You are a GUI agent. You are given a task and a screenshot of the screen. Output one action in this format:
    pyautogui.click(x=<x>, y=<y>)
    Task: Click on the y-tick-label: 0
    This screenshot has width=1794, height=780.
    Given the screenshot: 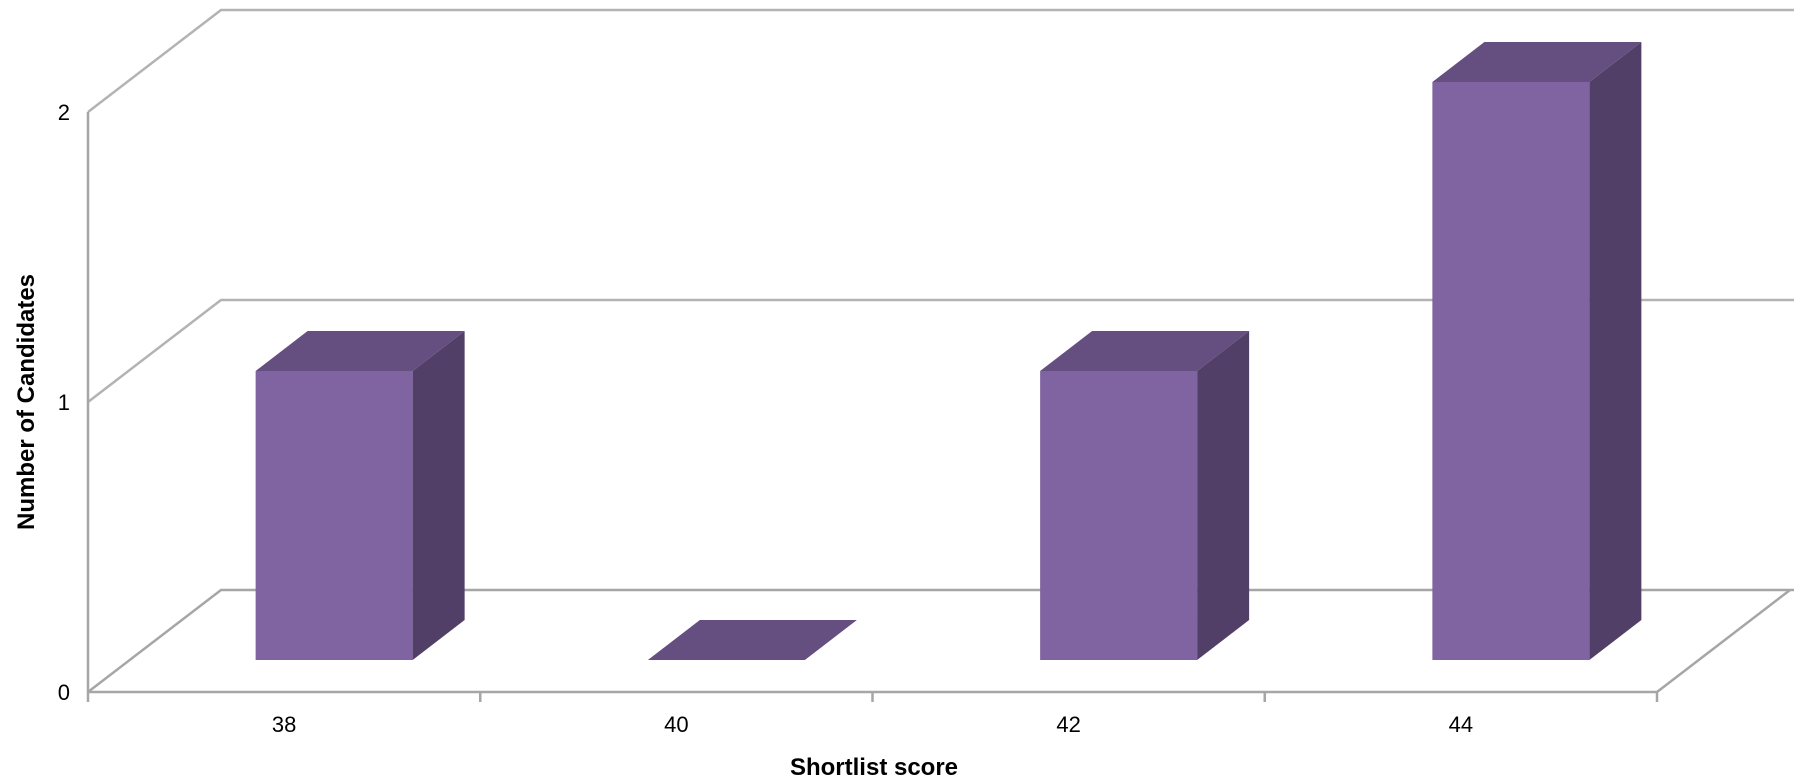 What is the action you would take?
    pyautogui.click(x=64, y=692)
    